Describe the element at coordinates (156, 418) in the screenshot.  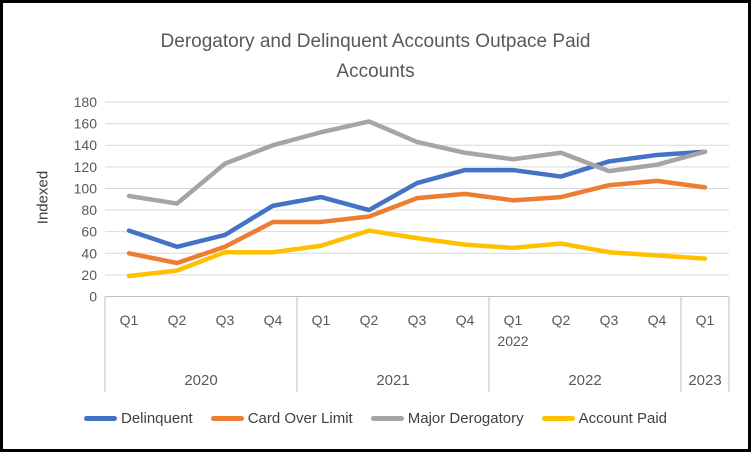
I see `legend-label: Delinquent` at that location.